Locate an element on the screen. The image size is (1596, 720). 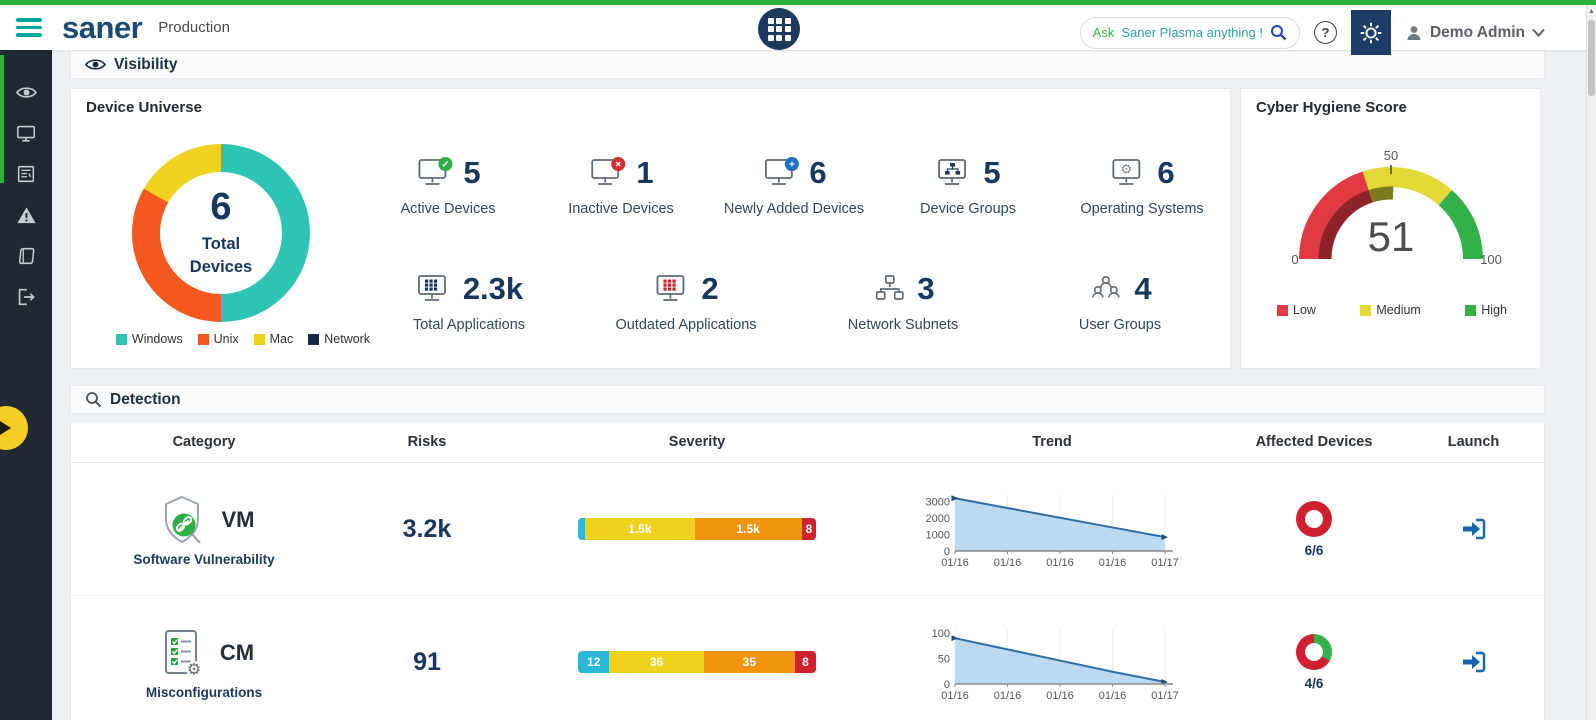
legend-item: Windows is located at coordinates (149, 339).